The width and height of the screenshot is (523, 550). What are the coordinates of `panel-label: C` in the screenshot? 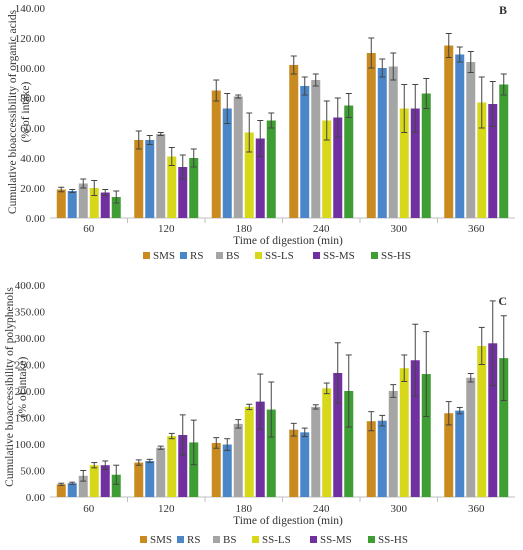 It's located at (502, 301).